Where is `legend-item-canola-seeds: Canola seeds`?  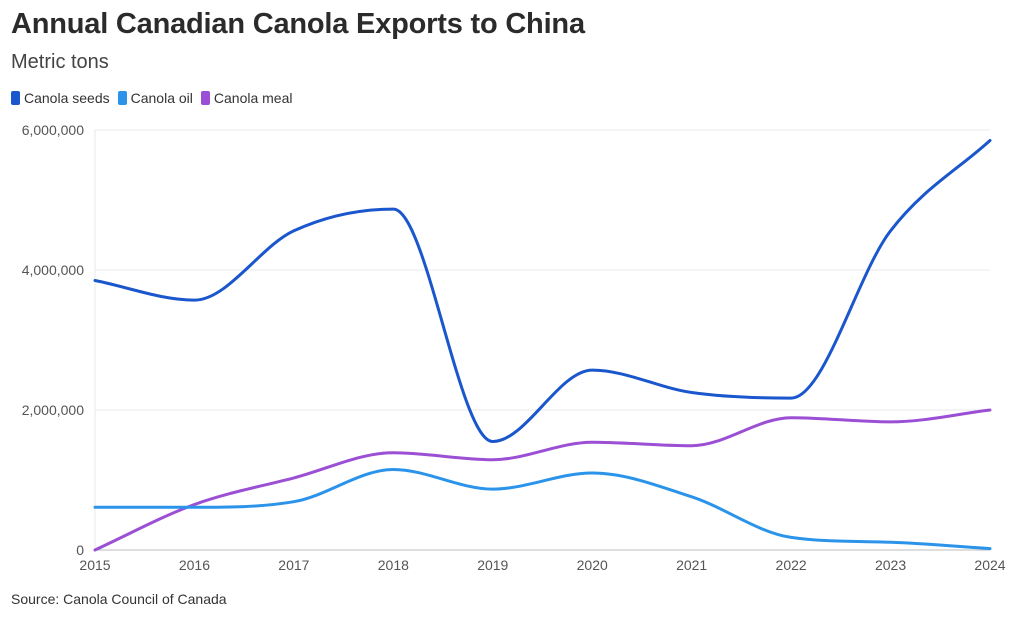 legend-item-canola-seeds: Canola seeds is located at coordinates (60, 98).